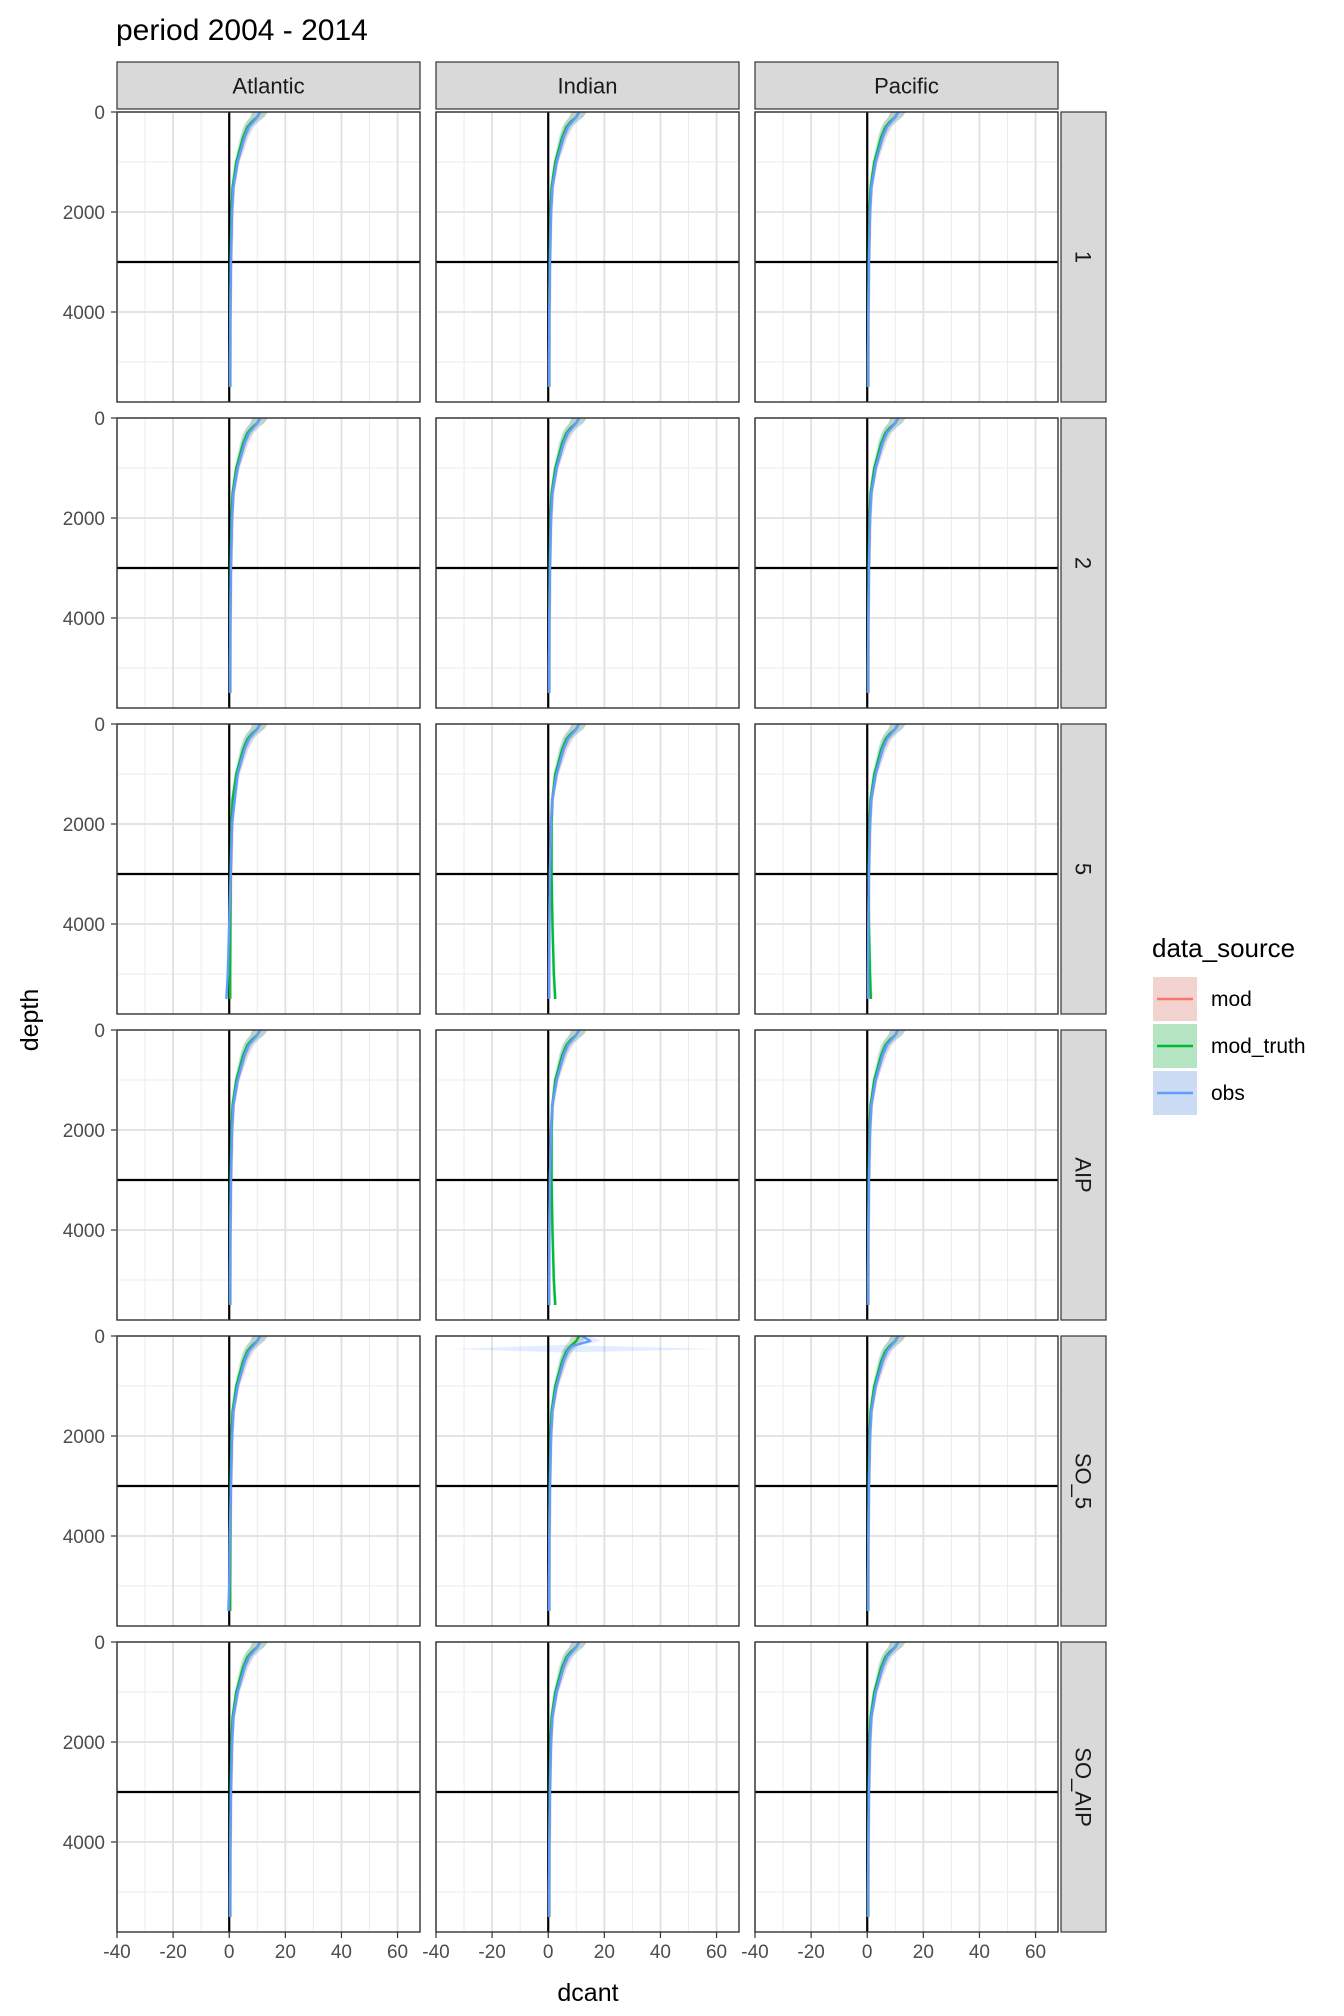 This screenshot has height=2016, width=1344. Describe the element at coordinates (1083, 563) in the screenshot. I see `facet-strip-row-label: 2` at that location.